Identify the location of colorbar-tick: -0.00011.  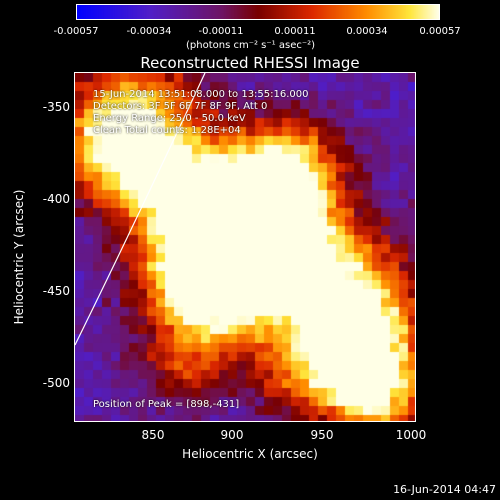
(221, 31).